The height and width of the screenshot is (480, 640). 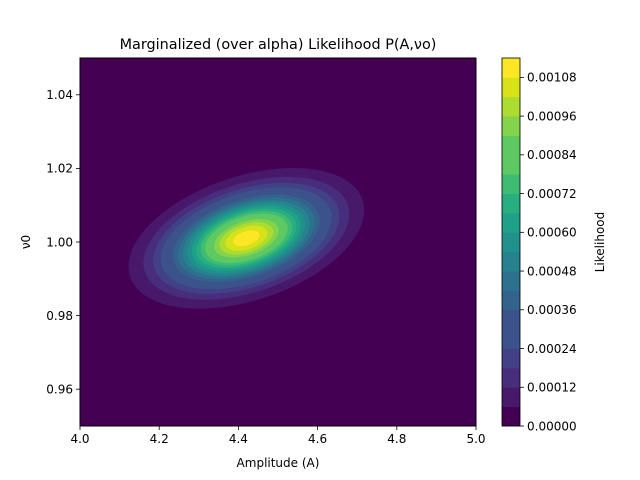 What do you see at coordinates (159, 439) in the screenshot?
I see `x-tick-label: 4.2` at bounding box center [159, 439].